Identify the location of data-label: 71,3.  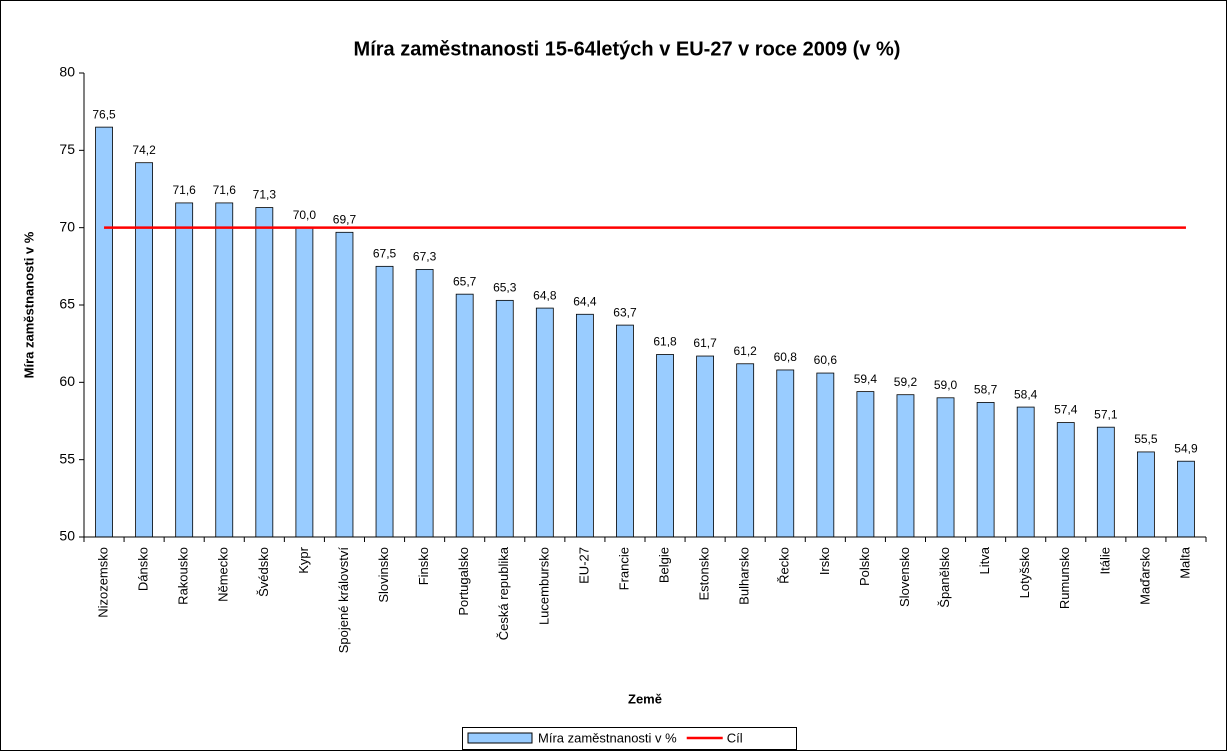
(265, 195).